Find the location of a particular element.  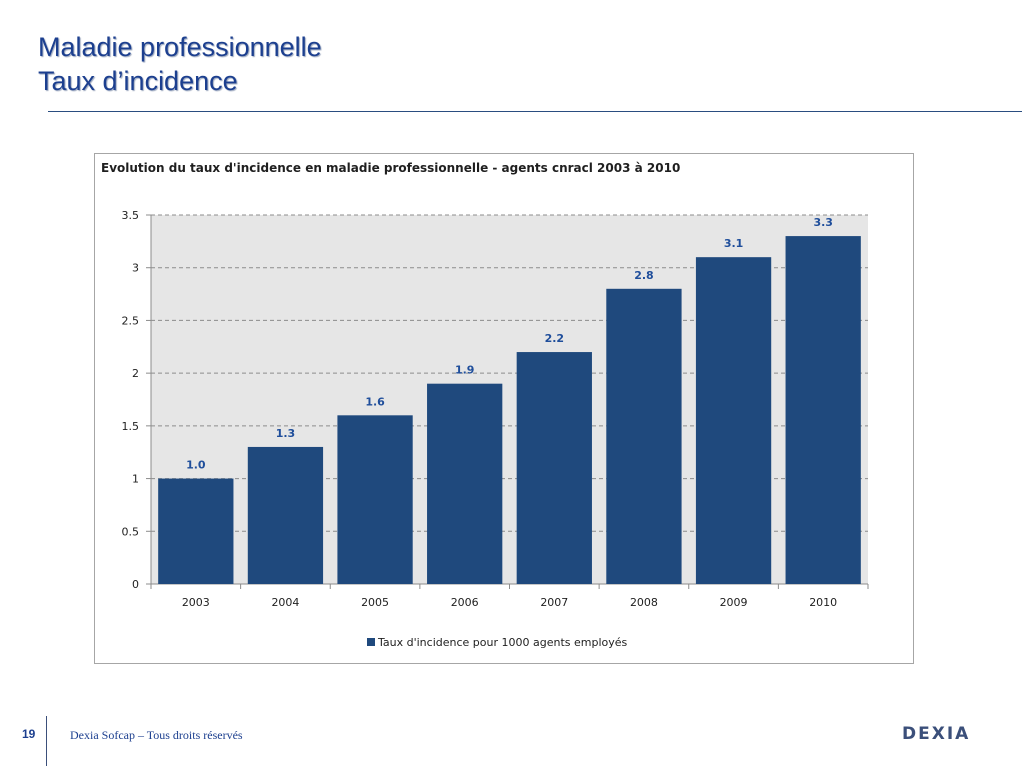

slide-title-line-2: Taux d’incidence is located at coordinates (138, 81).